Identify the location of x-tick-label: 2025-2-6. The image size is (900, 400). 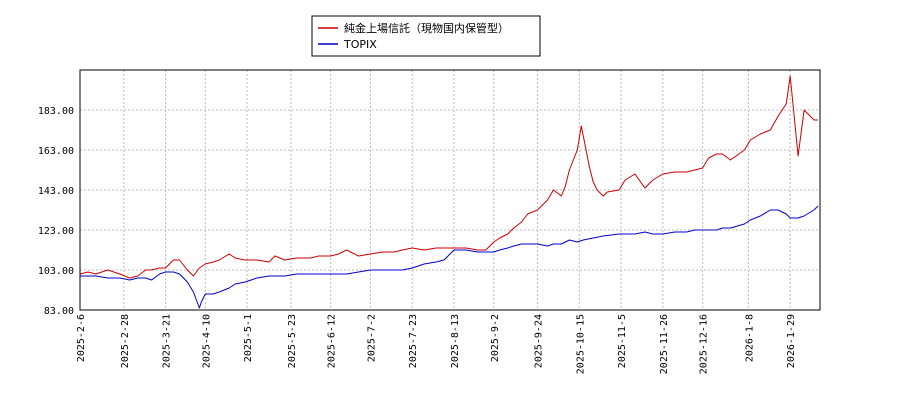
(81, 338).